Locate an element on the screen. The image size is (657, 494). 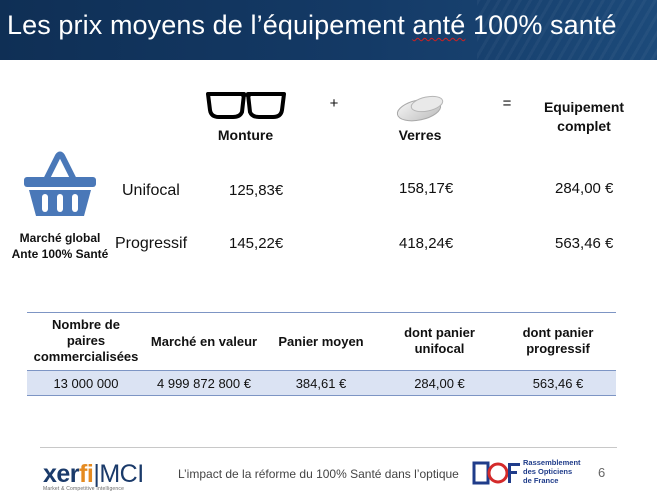
table-header-nombre-paires: Nombre de paires commercialisées is located at coordinates (86, 341).